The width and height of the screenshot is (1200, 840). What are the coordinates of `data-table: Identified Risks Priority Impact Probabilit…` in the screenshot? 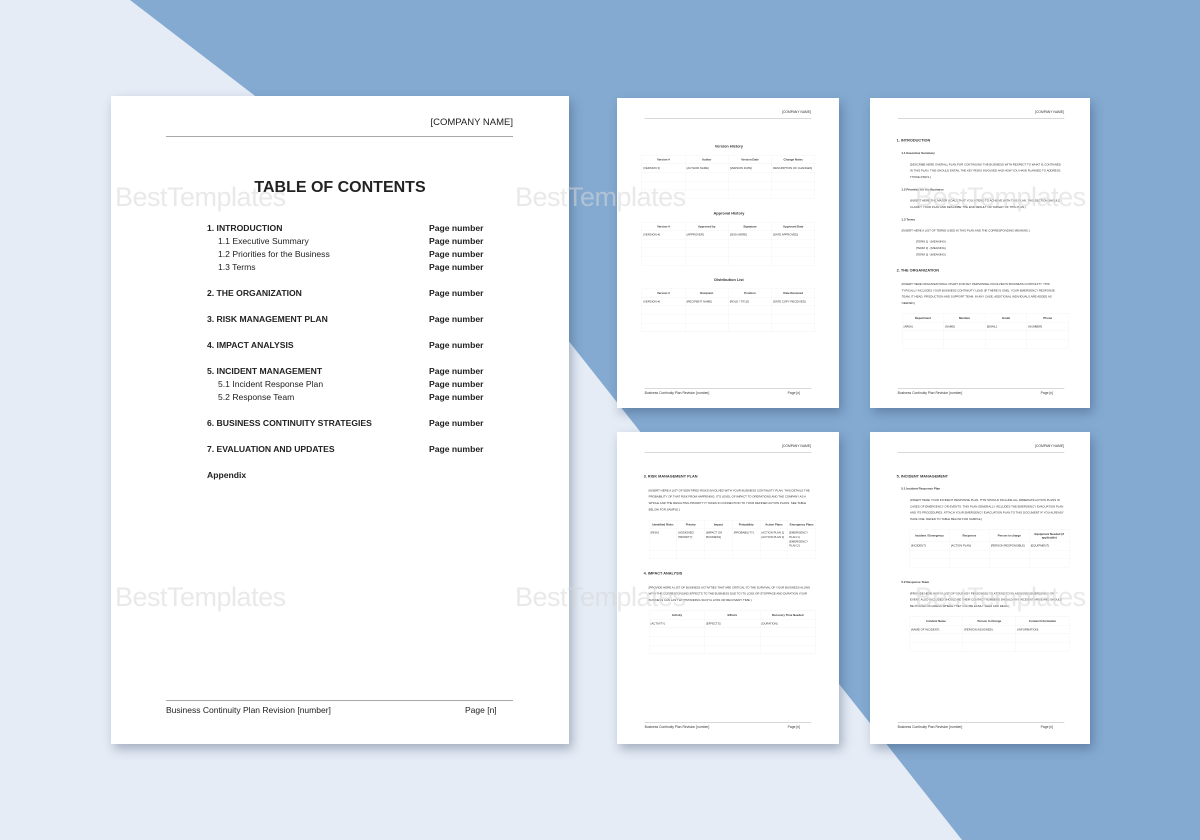 It's located at (732, 539).